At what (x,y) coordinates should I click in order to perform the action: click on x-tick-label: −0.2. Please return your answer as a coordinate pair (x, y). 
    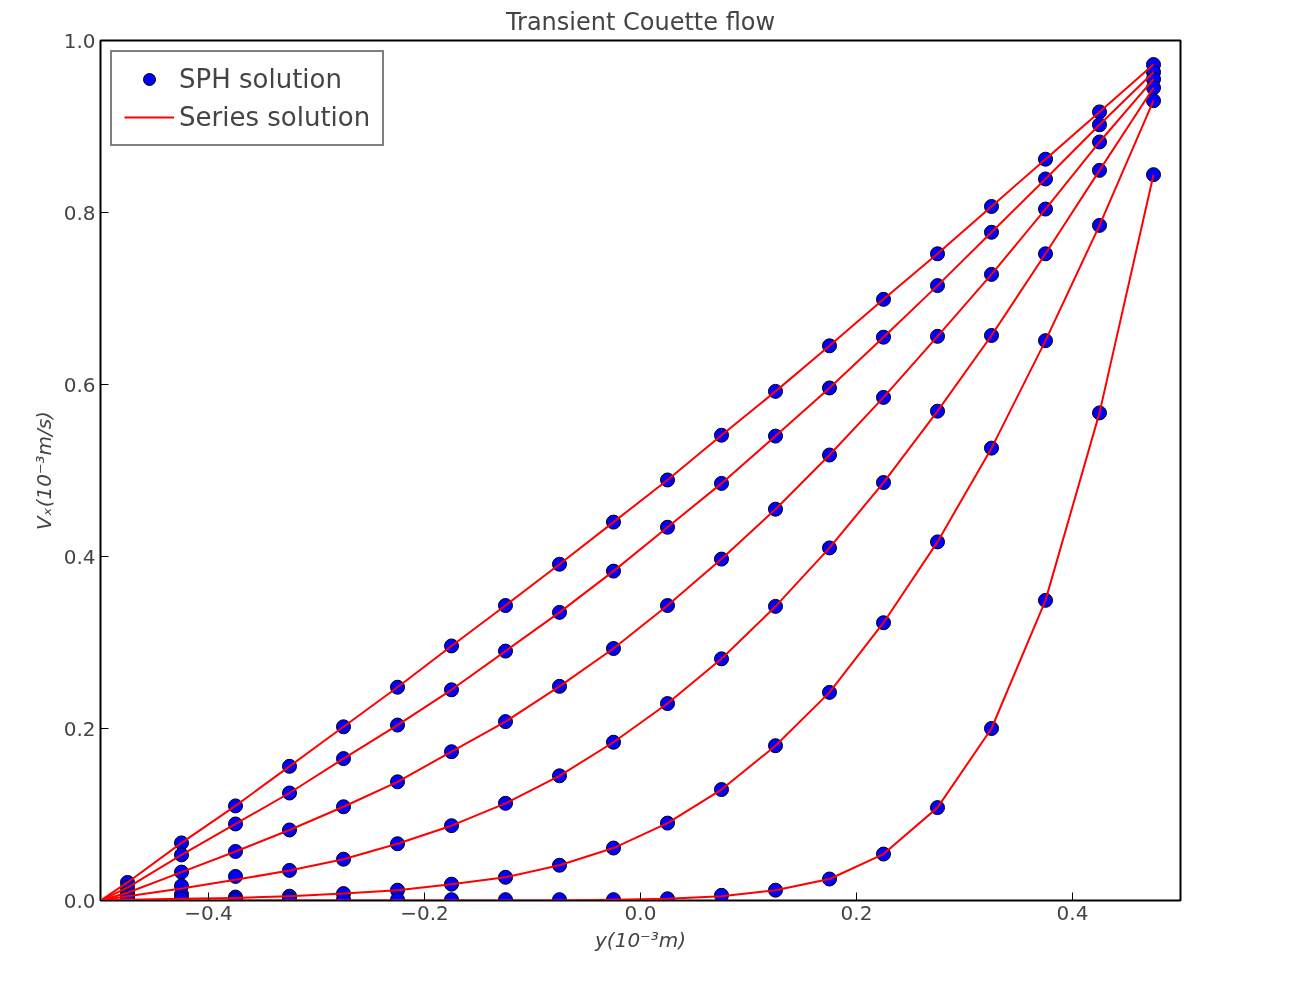
    Looking at the image, I should click on (424, 912).